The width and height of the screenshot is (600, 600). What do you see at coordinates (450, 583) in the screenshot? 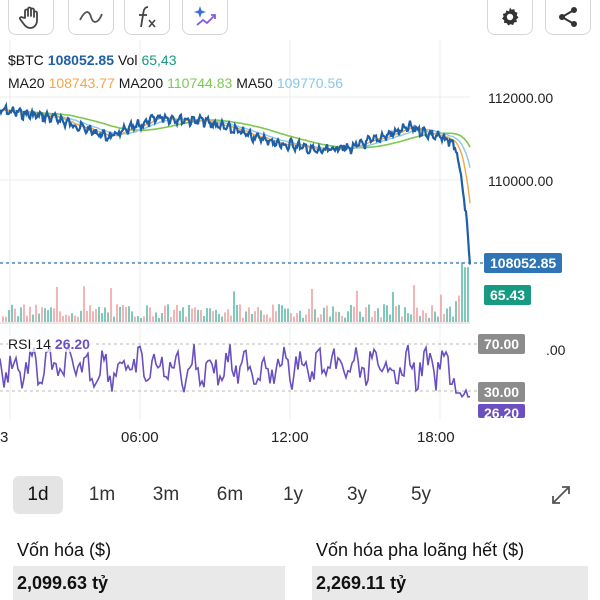
I see `fdv-value: 2,269.11 tỷ` at bounding box center [450, 583].